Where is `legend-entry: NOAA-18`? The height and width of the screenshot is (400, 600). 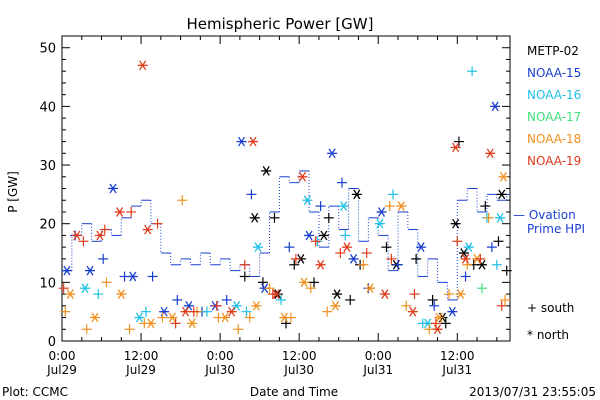 legend-entry: NOAA-18 is located at coordinates (554, 139).